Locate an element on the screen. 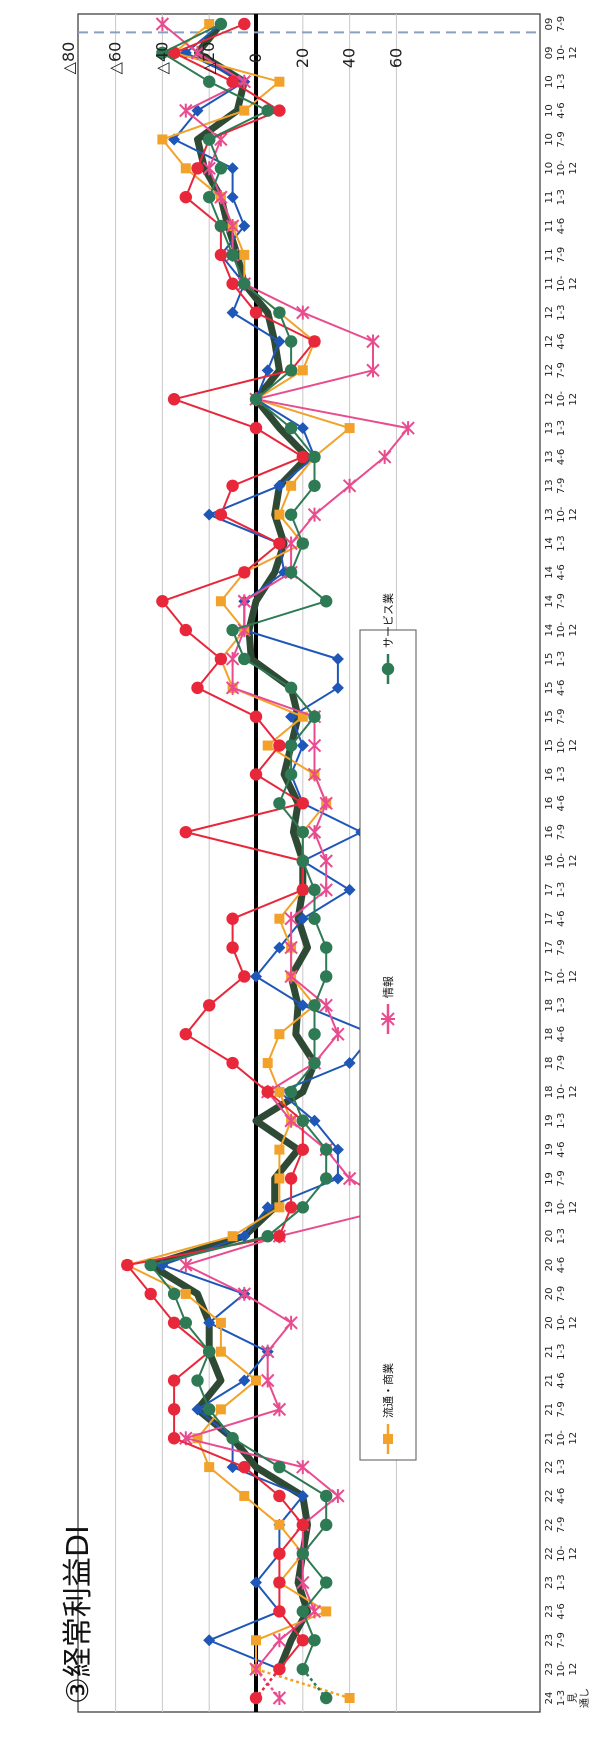 This screenshot has width=611, height=1745. x-tick-label: 13 4-6 is located at coordinates (555, 457).